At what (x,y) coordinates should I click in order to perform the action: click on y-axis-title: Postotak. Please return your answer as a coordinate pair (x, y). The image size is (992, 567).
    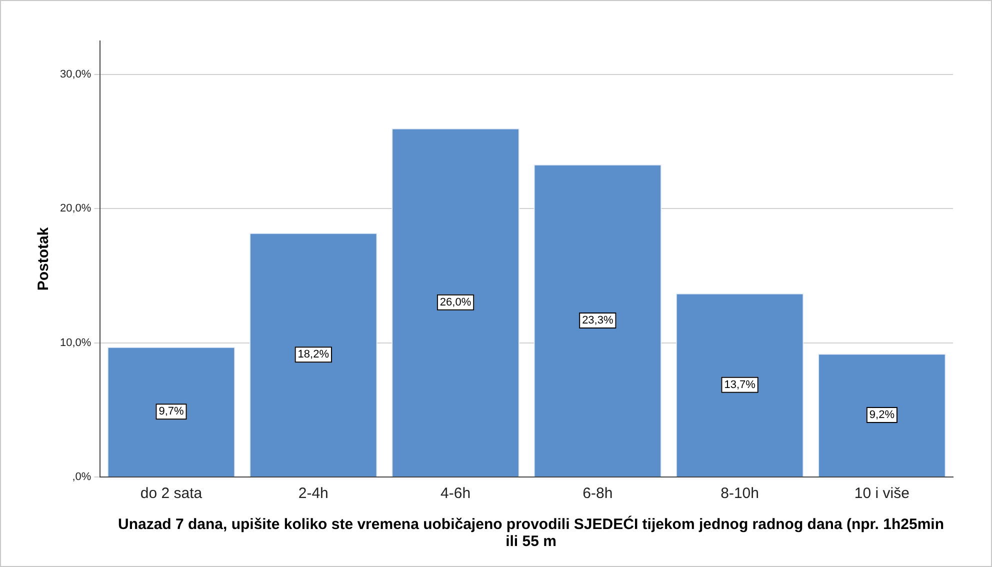
    Looking at the image, I should click on (43, 258).